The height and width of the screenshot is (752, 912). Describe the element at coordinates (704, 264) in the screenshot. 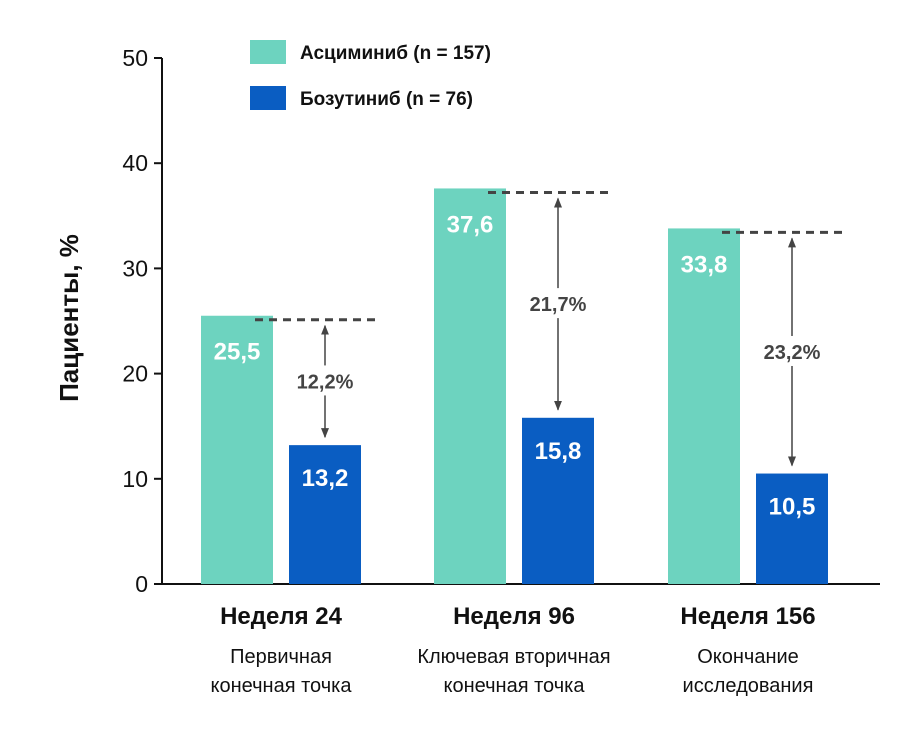

I see `data-label-asciminib: 33,8` at that location.